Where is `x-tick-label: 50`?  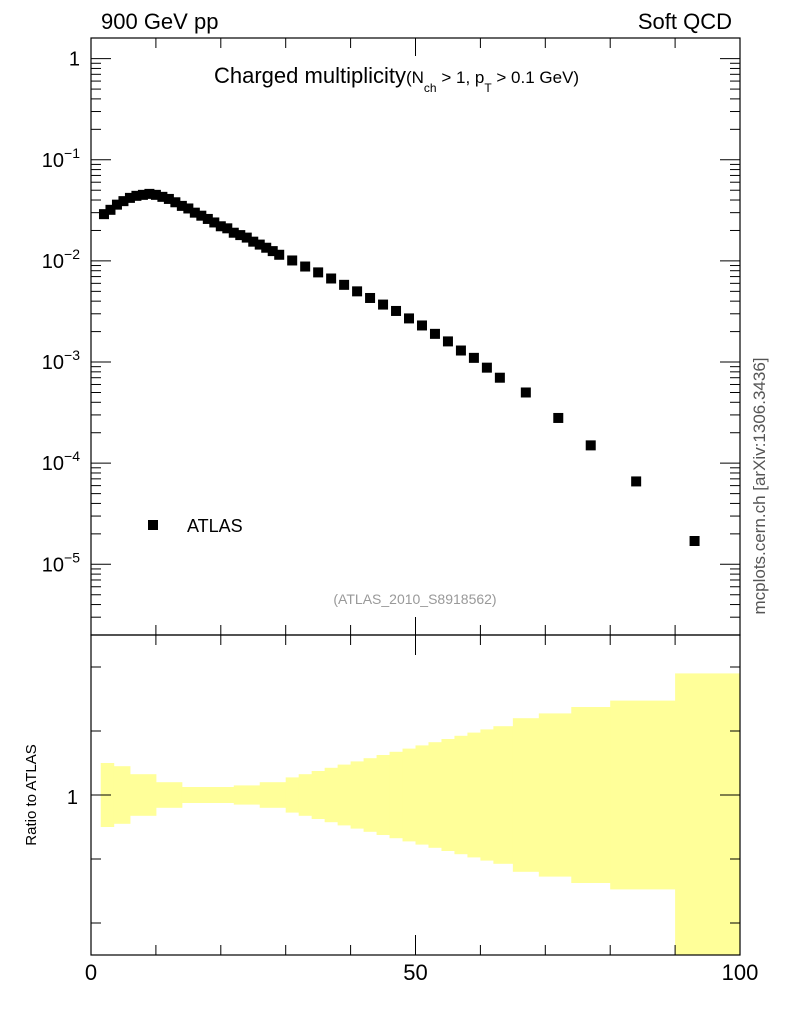 x-tick-label: 50 is located at coordinates (415, 972).